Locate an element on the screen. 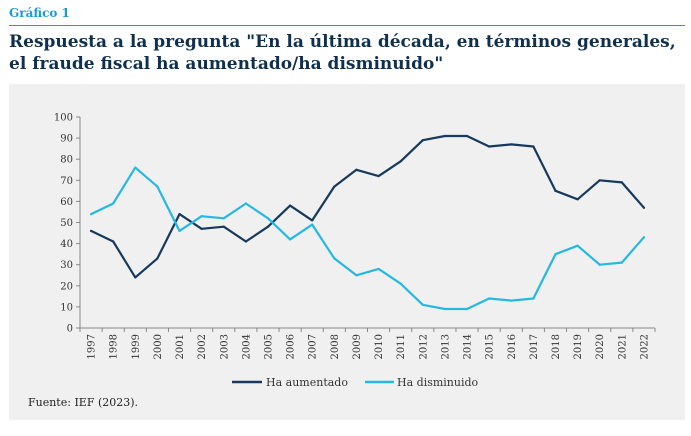 The height and width of the screenshot is (436, 691). x-tick-label: 2000 is located at coordinates (158, 346).